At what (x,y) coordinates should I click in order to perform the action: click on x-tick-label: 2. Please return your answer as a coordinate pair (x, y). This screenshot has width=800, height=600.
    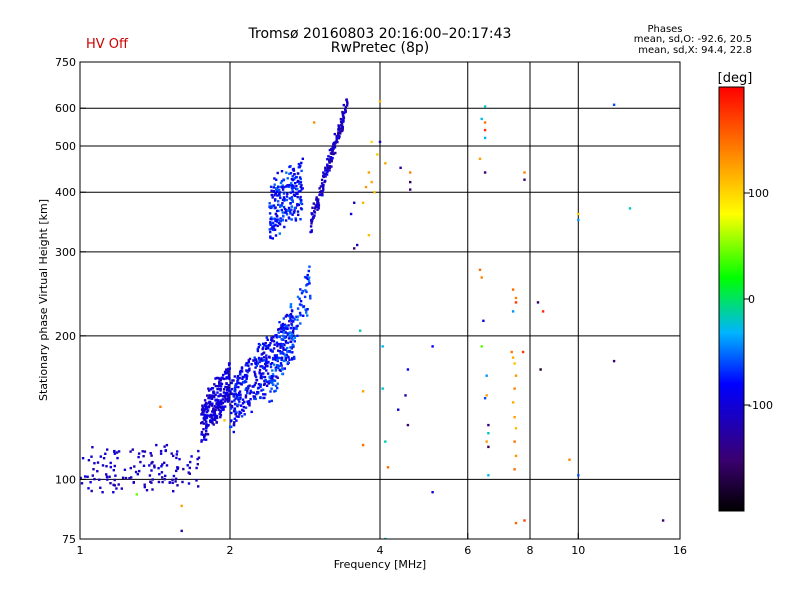
    Looking at the image, I should click on (230, 550).